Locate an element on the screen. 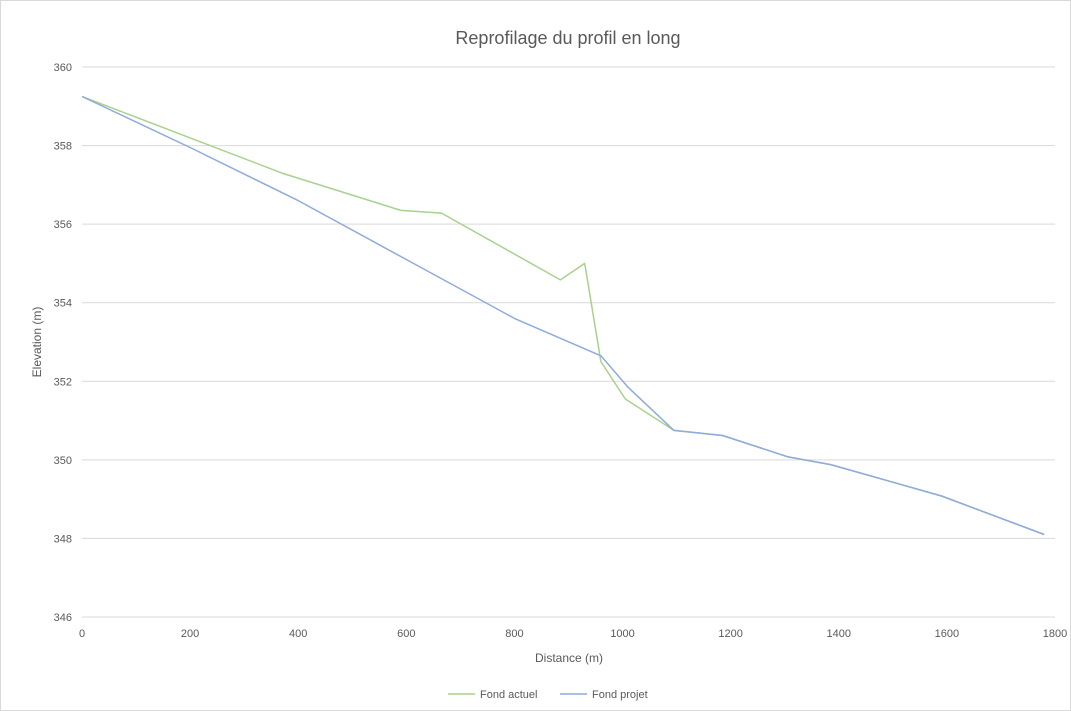 The height and width of the screenshot is (711, 1071). x-tick-label: 1200 is located at coordinates (730, 634).